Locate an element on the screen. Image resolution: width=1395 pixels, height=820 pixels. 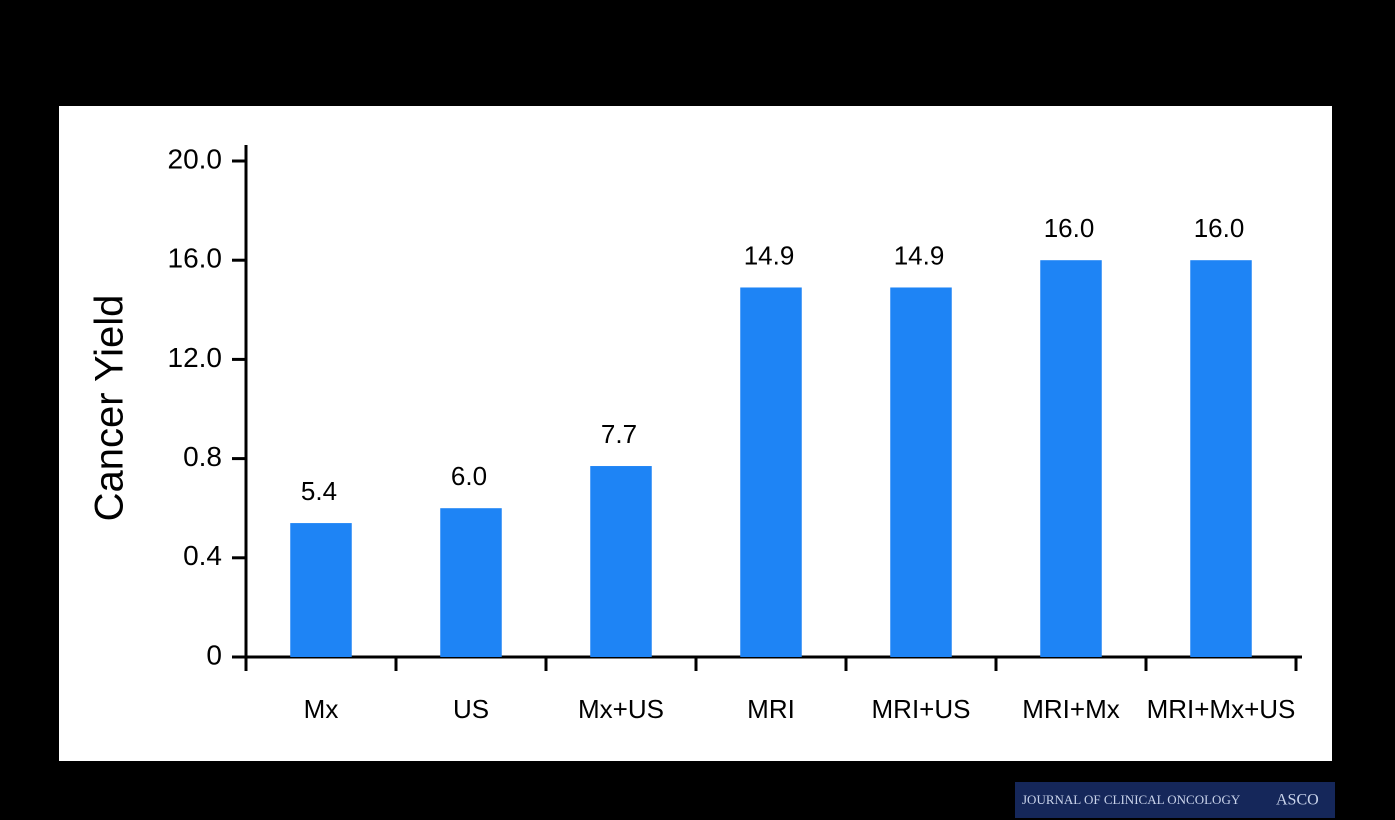
x-tick-label: Mx+US is located at coordinates (621, 709).